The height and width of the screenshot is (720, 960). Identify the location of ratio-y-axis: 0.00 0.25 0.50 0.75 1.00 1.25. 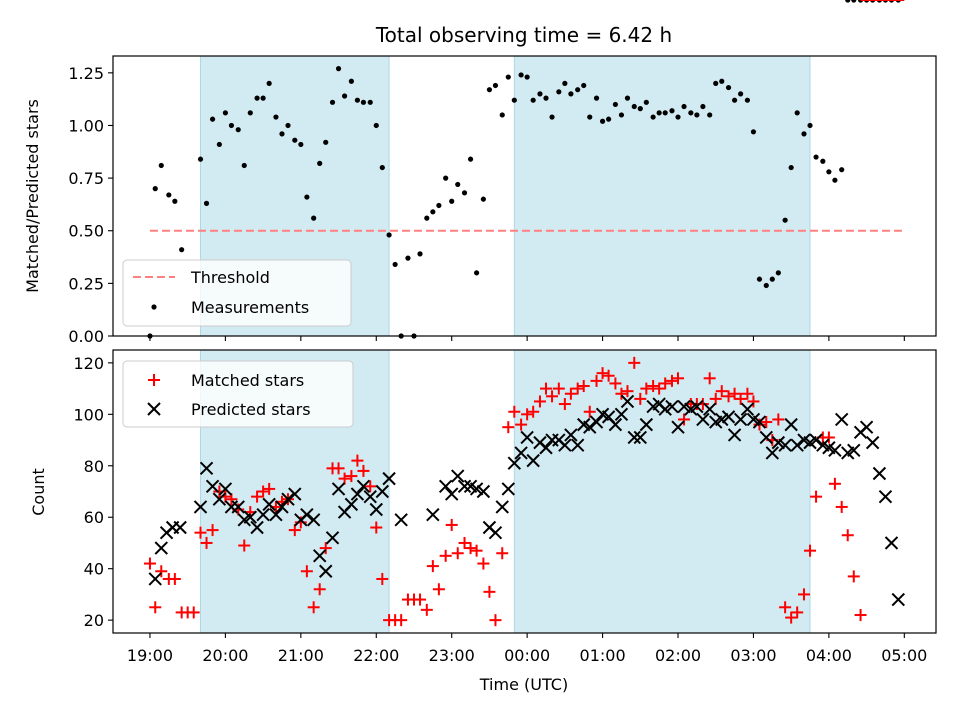
(90, 205).